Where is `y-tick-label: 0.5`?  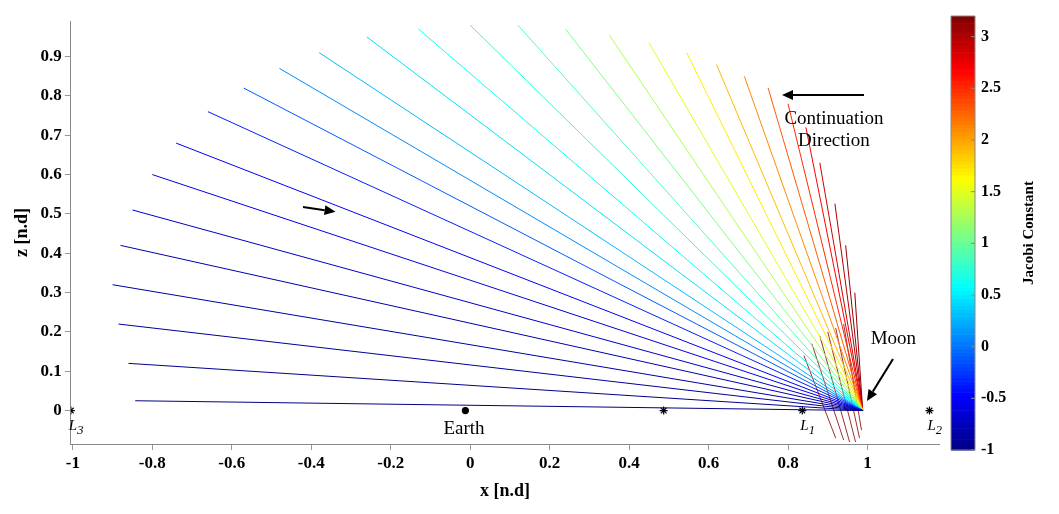
y-tick-label: 0.5 is located at coordinates (51, 213).